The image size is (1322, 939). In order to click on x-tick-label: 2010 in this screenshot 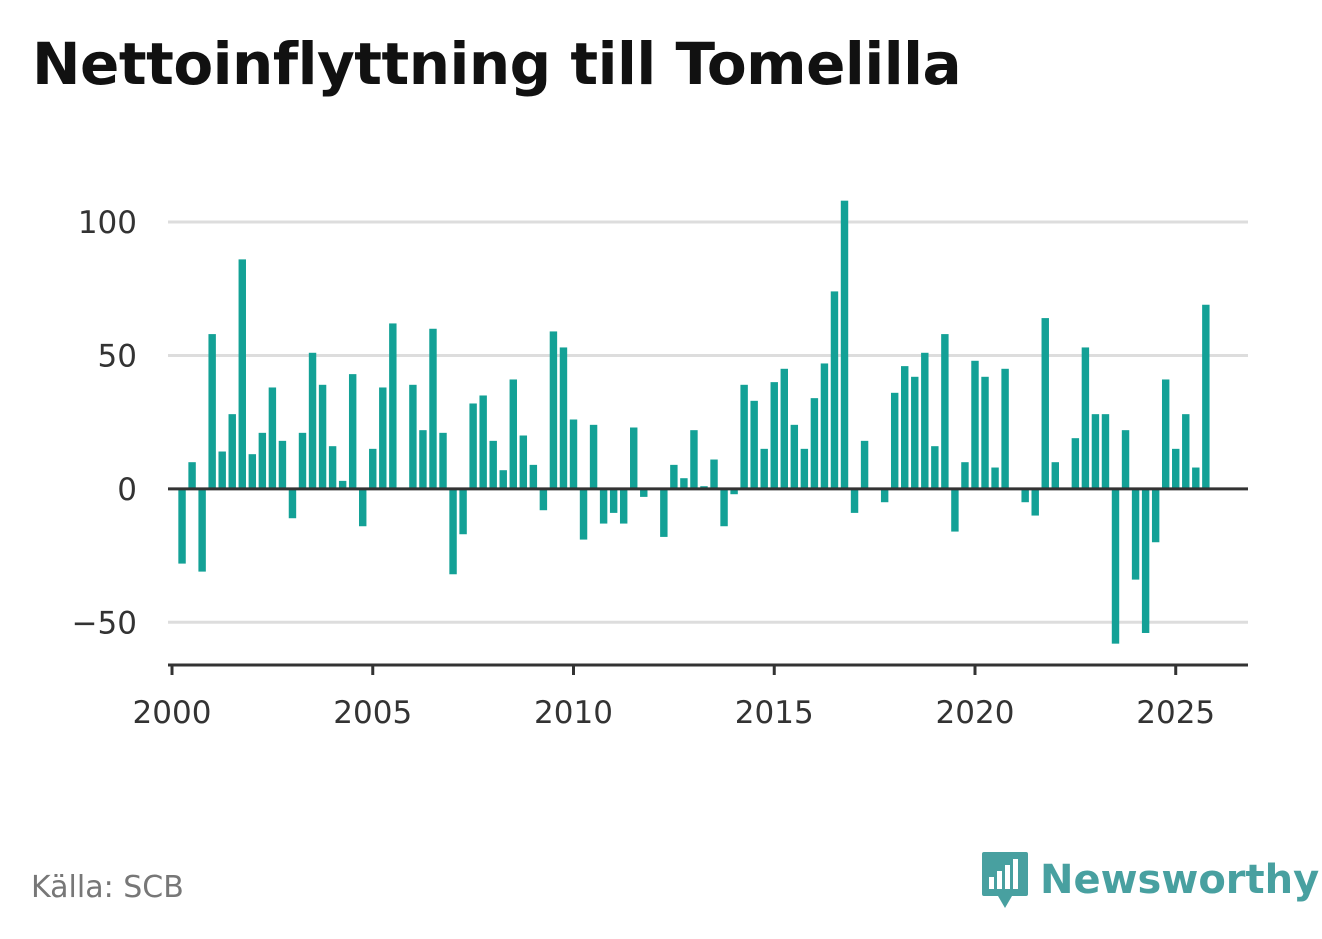, I will do `click(573, 713)`.